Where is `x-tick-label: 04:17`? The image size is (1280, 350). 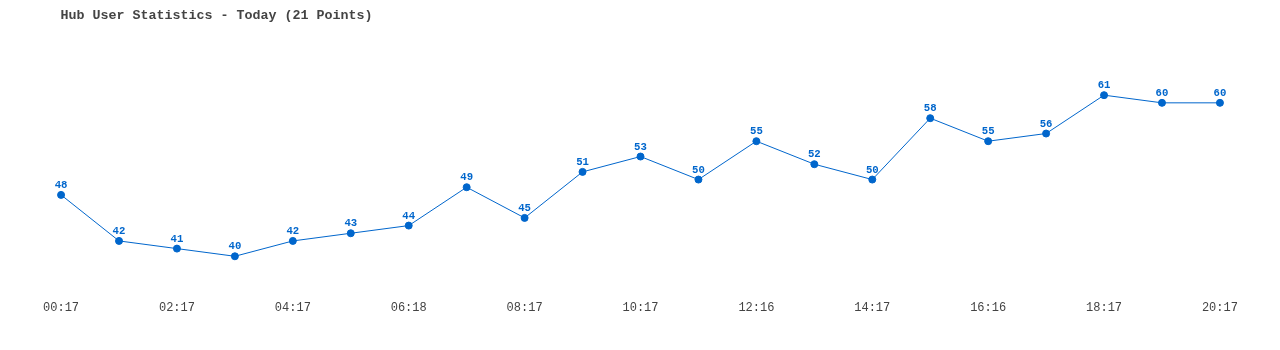
x-tick-label: 04:17 is located at coordinates (292, 307).